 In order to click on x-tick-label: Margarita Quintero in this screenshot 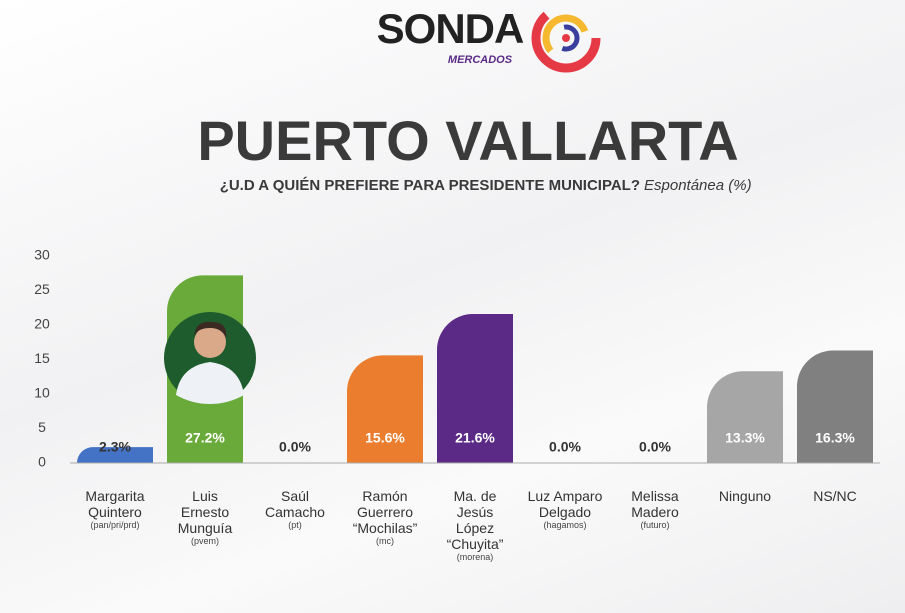, I will do `click(115, 504)`.